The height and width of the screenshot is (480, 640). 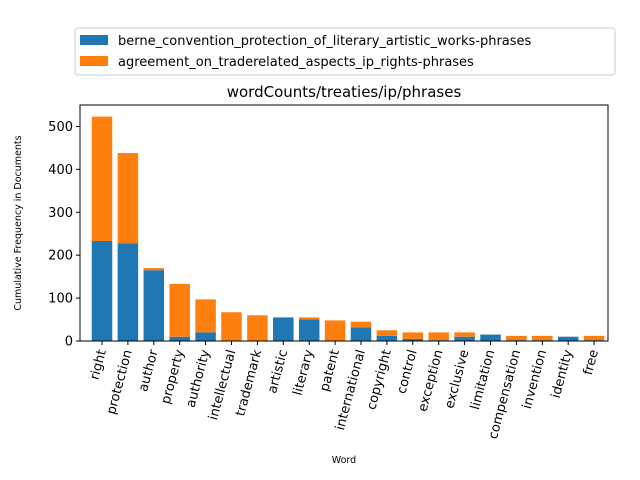 I want to click on x-tick-label-control: control, so click(x=408, y=371).